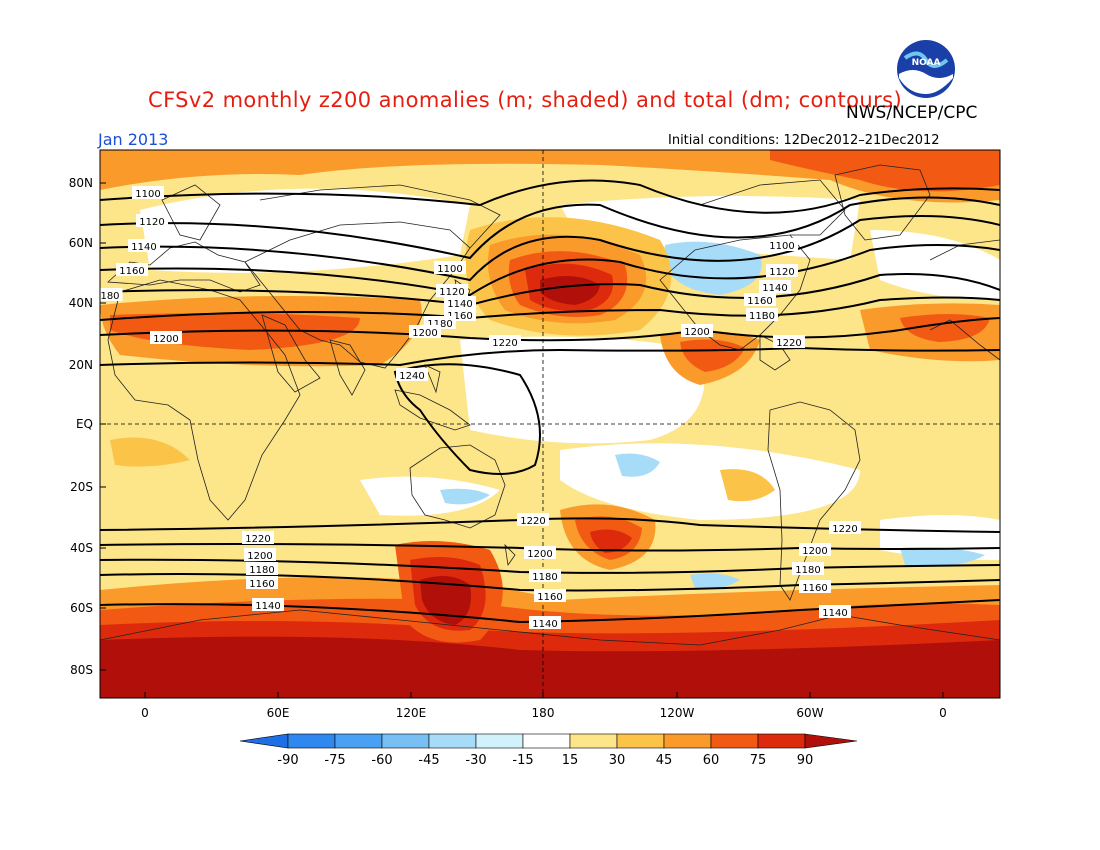 The width and height of the screenshot is (1100, 850). Describe the element at coordinates (570, 760) in the screenshot. I see `colorbar-tick-label: 15` at that location.